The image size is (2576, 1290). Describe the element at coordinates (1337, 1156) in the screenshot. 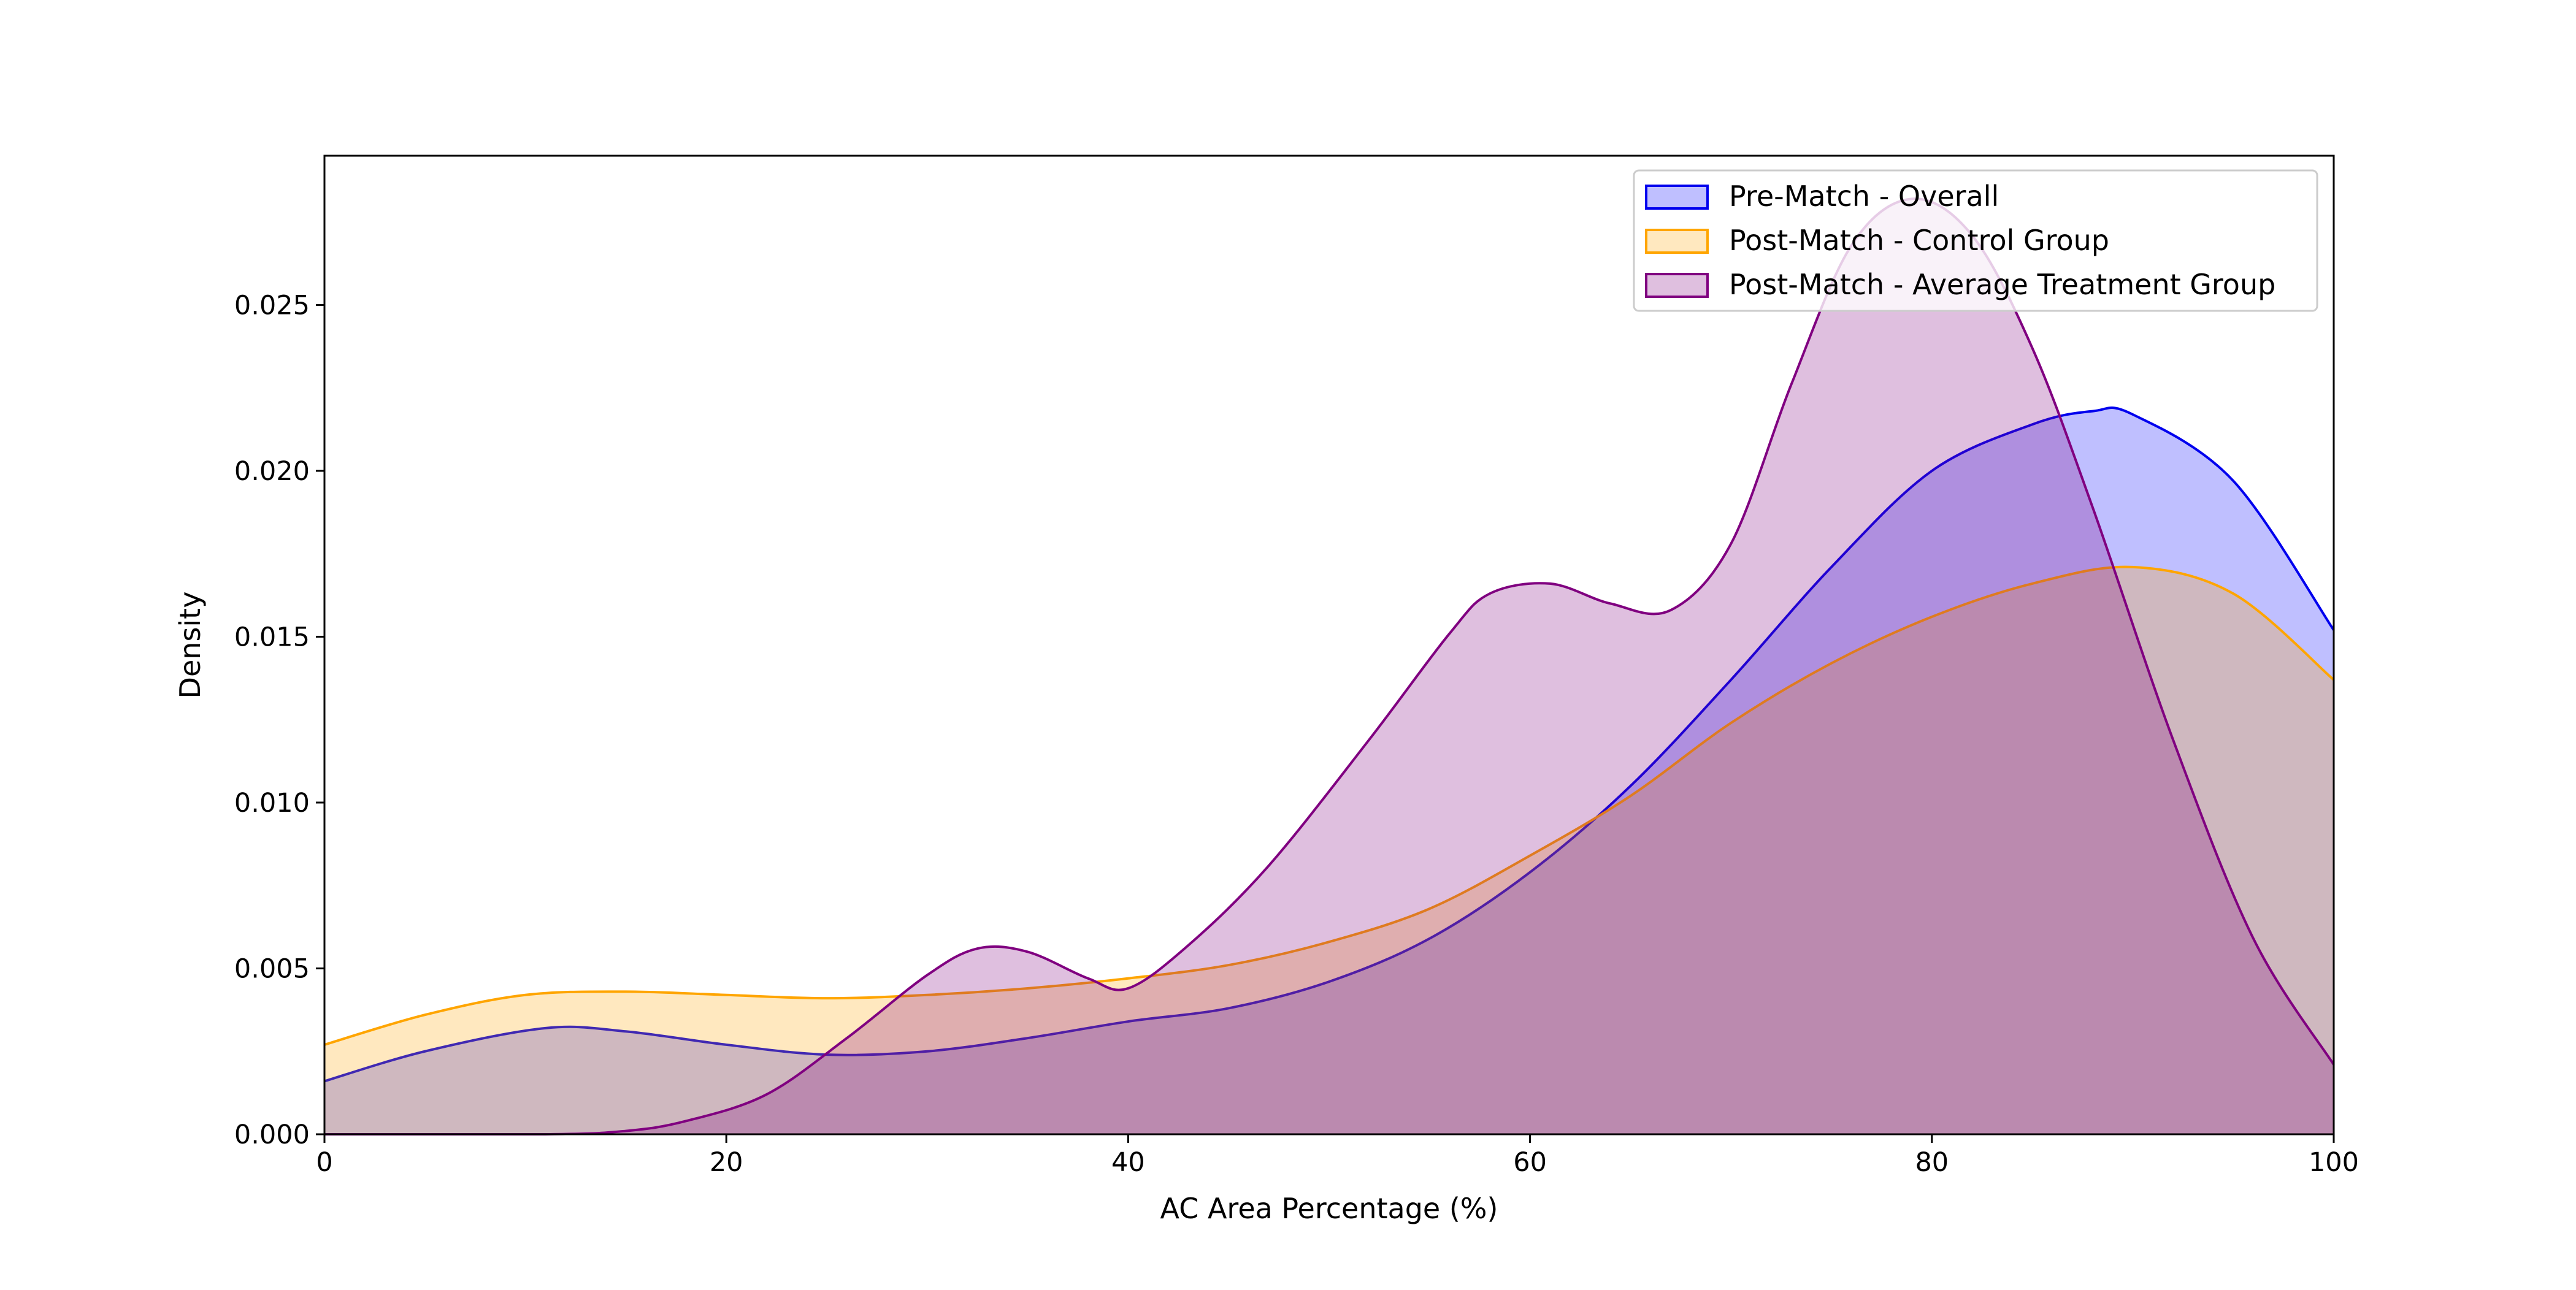

I see `x-axis: 0 20 40 60 80 100` at that location.